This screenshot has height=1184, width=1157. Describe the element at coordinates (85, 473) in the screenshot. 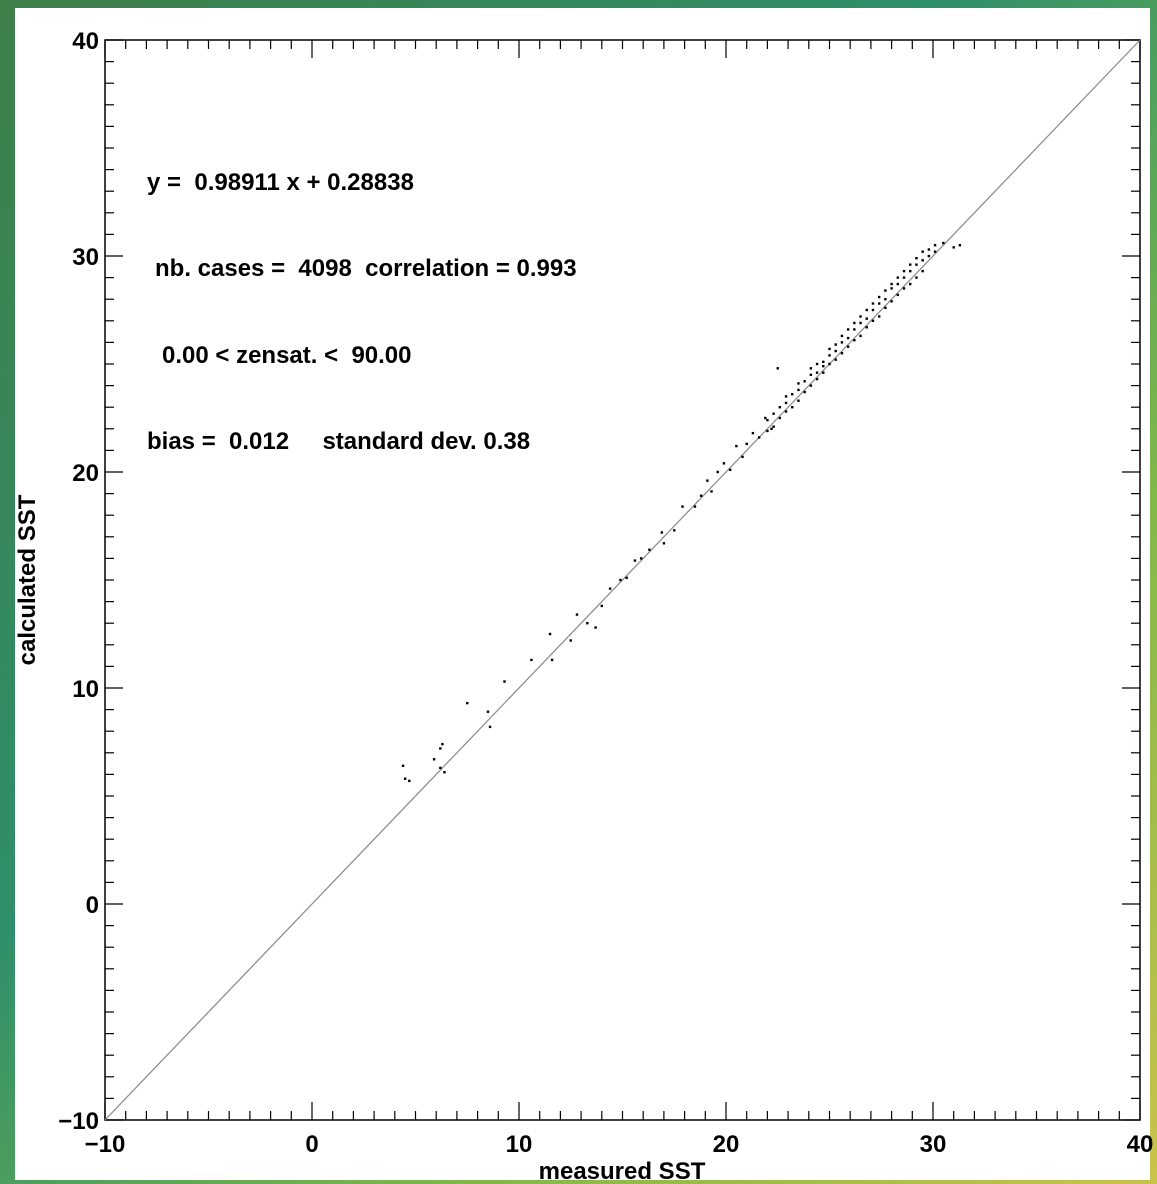

I see `y-tick-label: 20` at that location.